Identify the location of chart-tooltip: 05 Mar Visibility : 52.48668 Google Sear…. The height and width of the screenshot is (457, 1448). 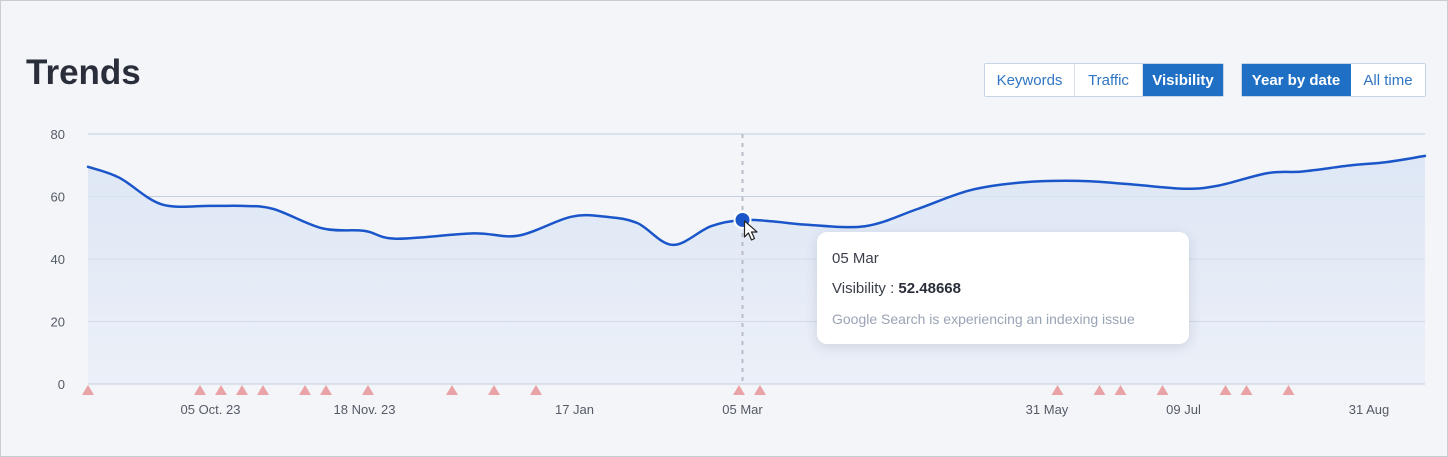
(1003, 288).